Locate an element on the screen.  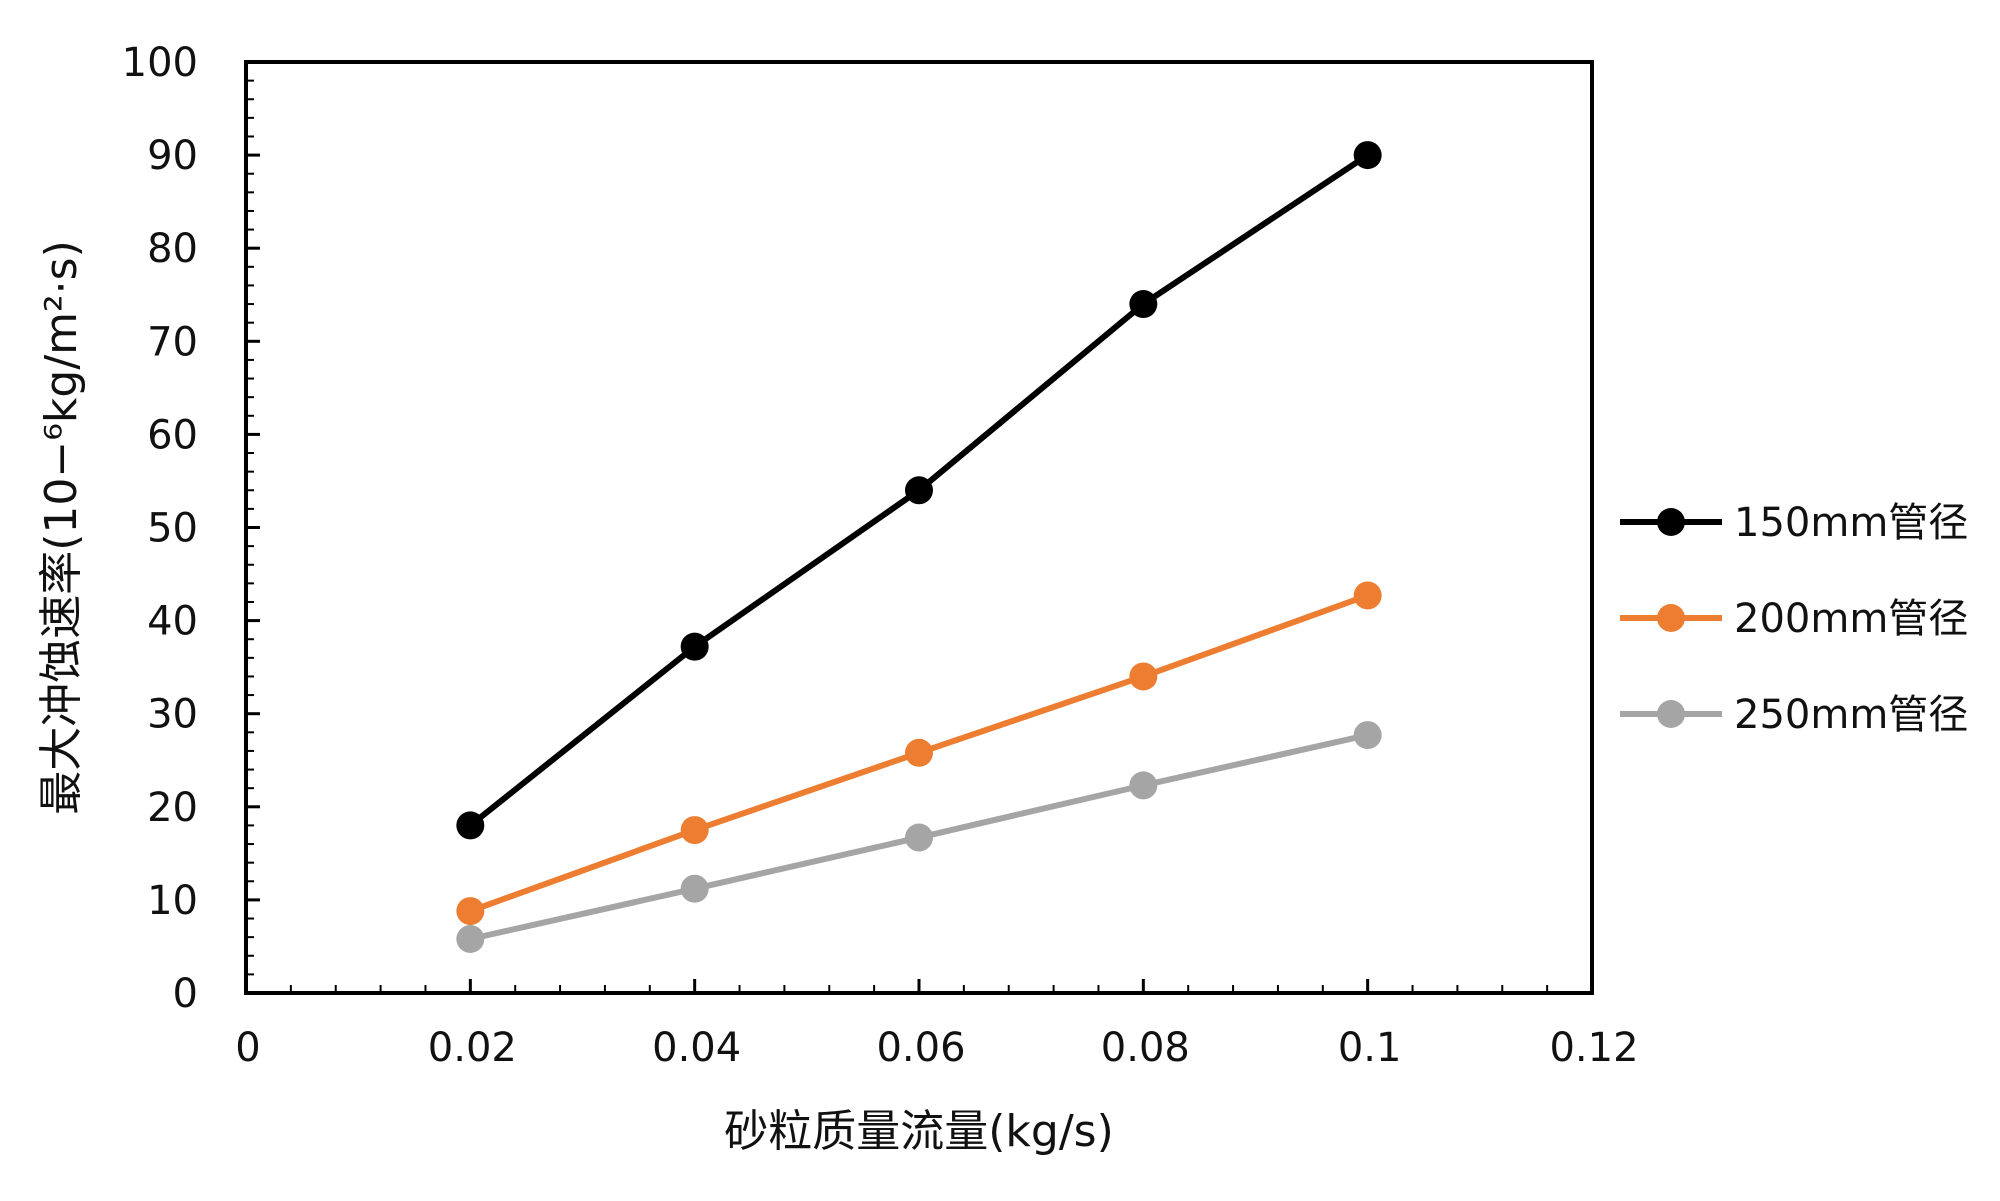
legend-item-3: 250mm管径 is located at coordinates (1794, 715).